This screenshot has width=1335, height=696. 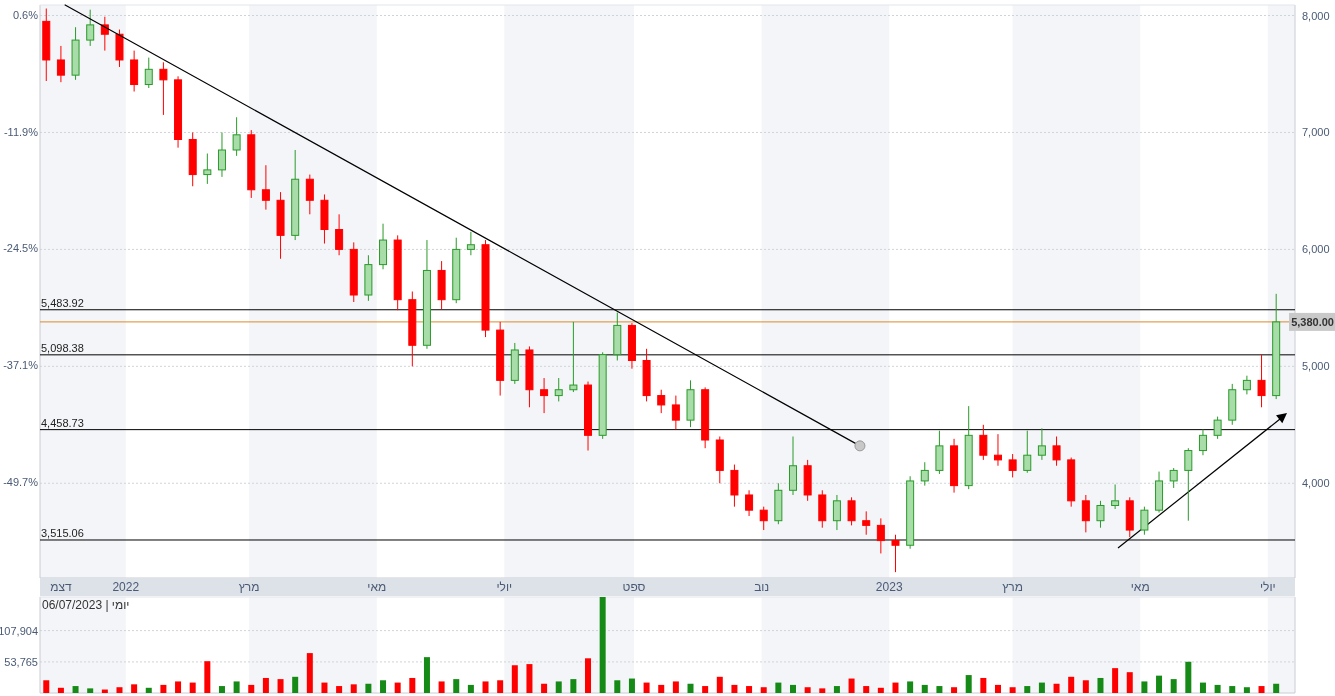 What do you see at coordinates (21, 661) in the screenshot?
I see `y-tick-label: 53,765` at bounding box center [21, 661].